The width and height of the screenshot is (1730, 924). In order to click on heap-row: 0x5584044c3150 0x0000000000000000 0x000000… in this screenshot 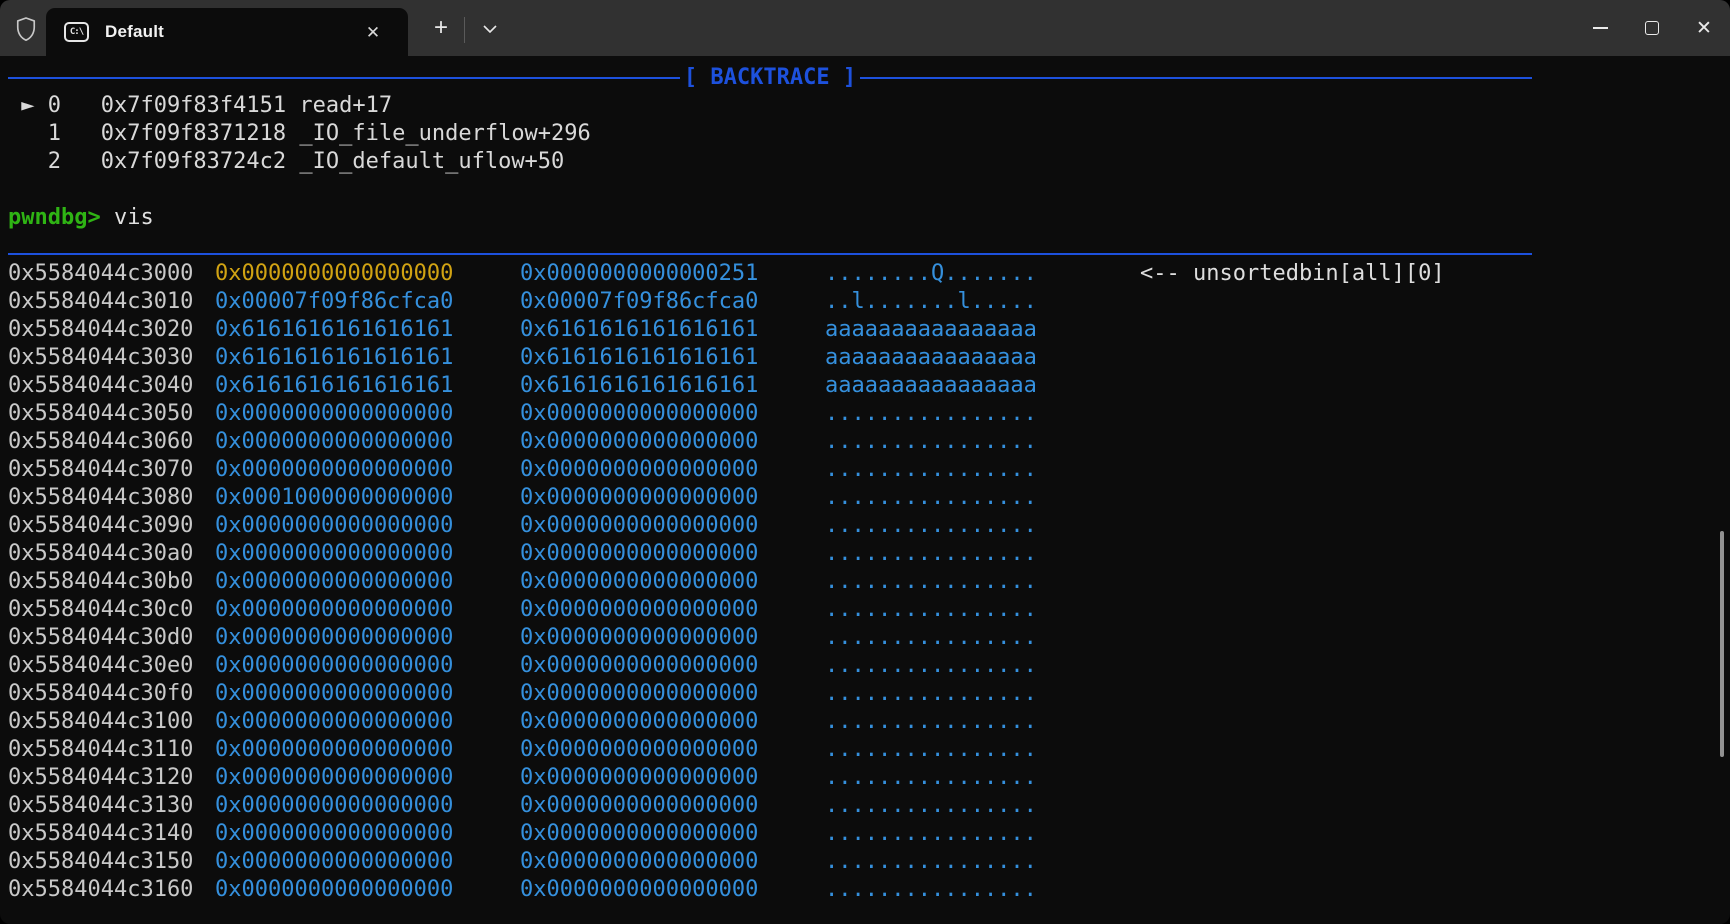, I will do `click(869, 862)`.